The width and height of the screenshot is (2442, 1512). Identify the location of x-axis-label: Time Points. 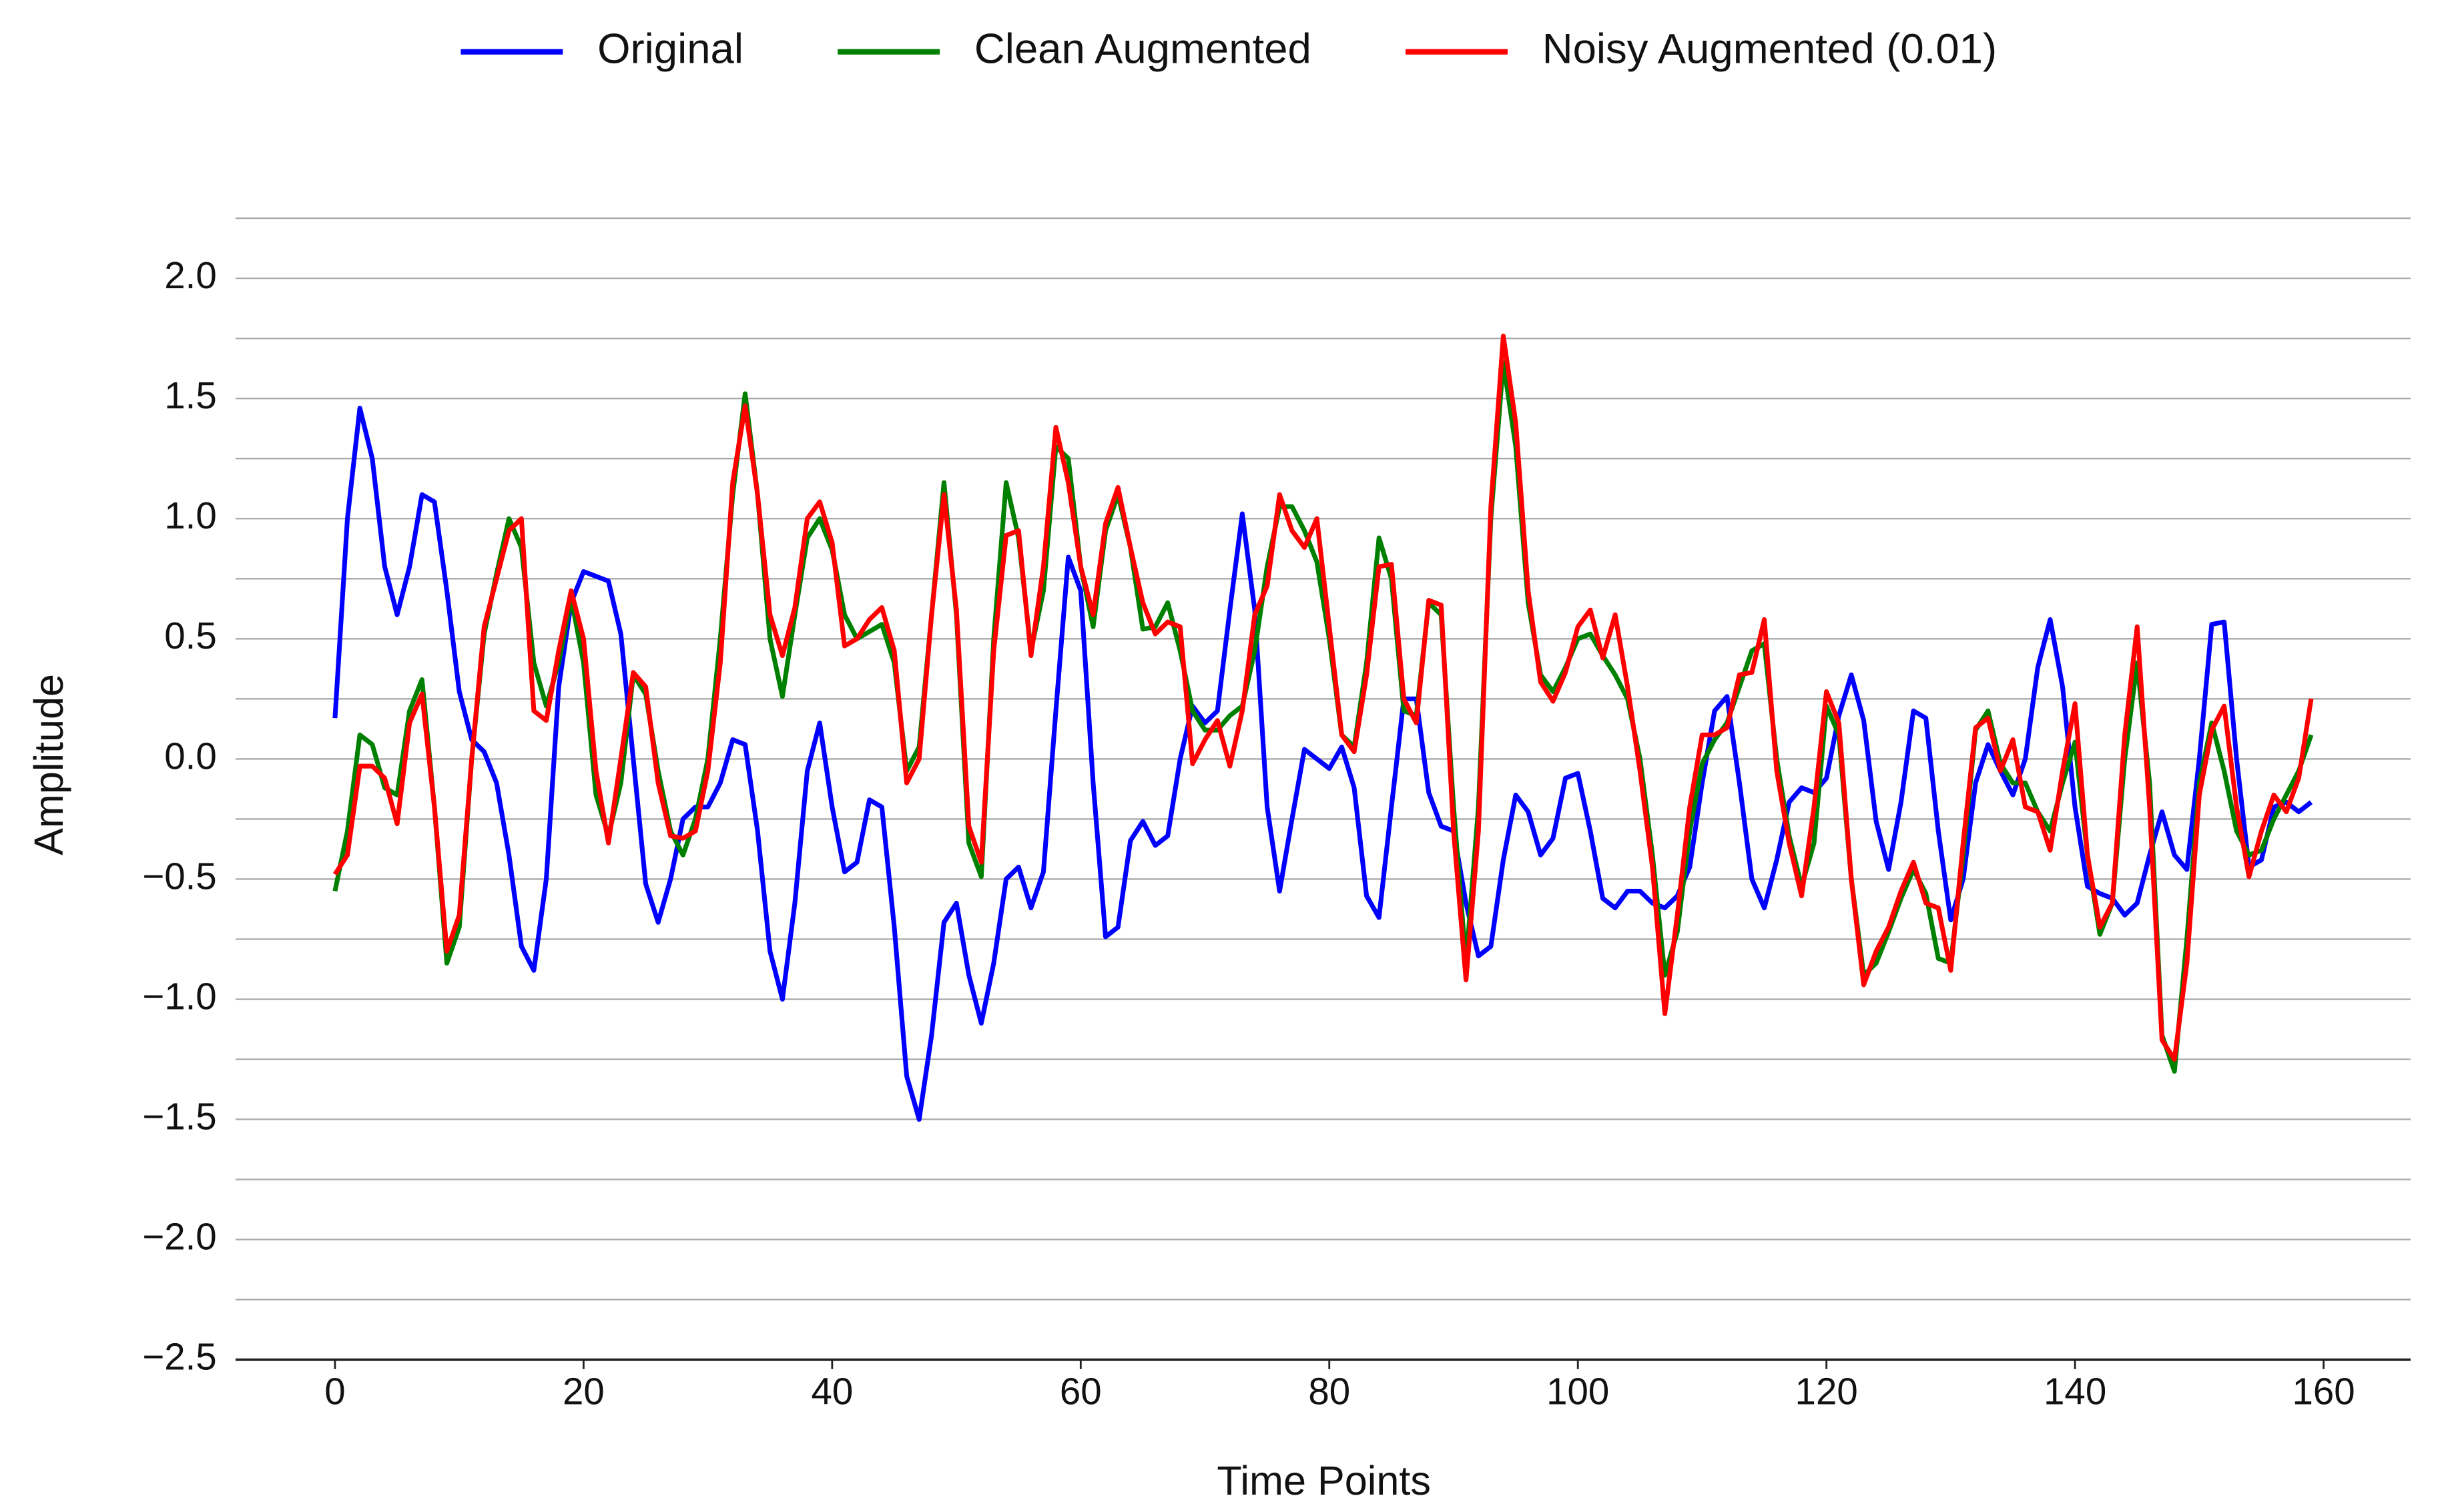
(1324, 1480).